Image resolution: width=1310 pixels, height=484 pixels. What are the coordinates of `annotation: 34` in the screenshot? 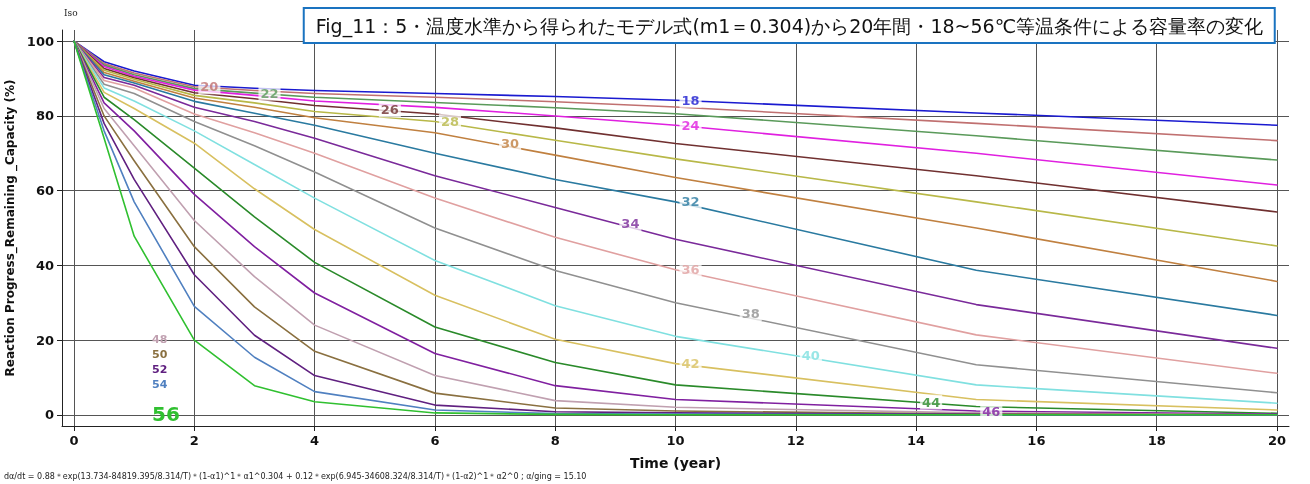 It's located at (630, 224).